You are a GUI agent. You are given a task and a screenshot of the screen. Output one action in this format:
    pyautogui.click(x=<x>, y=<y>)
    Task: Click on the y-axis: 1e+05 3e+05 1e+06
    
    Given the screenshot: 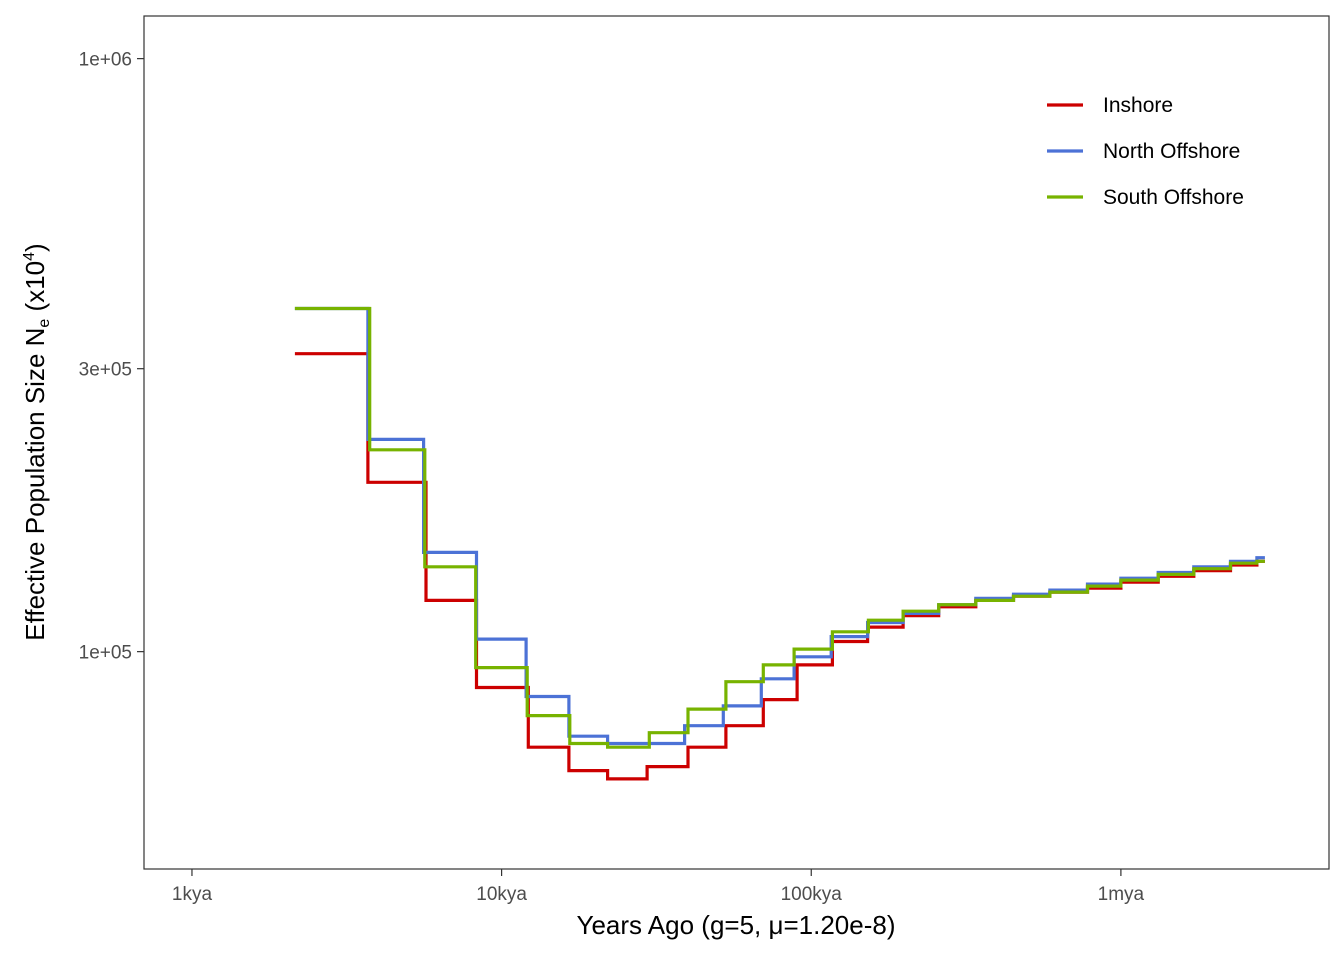 What is the action you would take?
    pyautogui.click(x=111, y=357)
    